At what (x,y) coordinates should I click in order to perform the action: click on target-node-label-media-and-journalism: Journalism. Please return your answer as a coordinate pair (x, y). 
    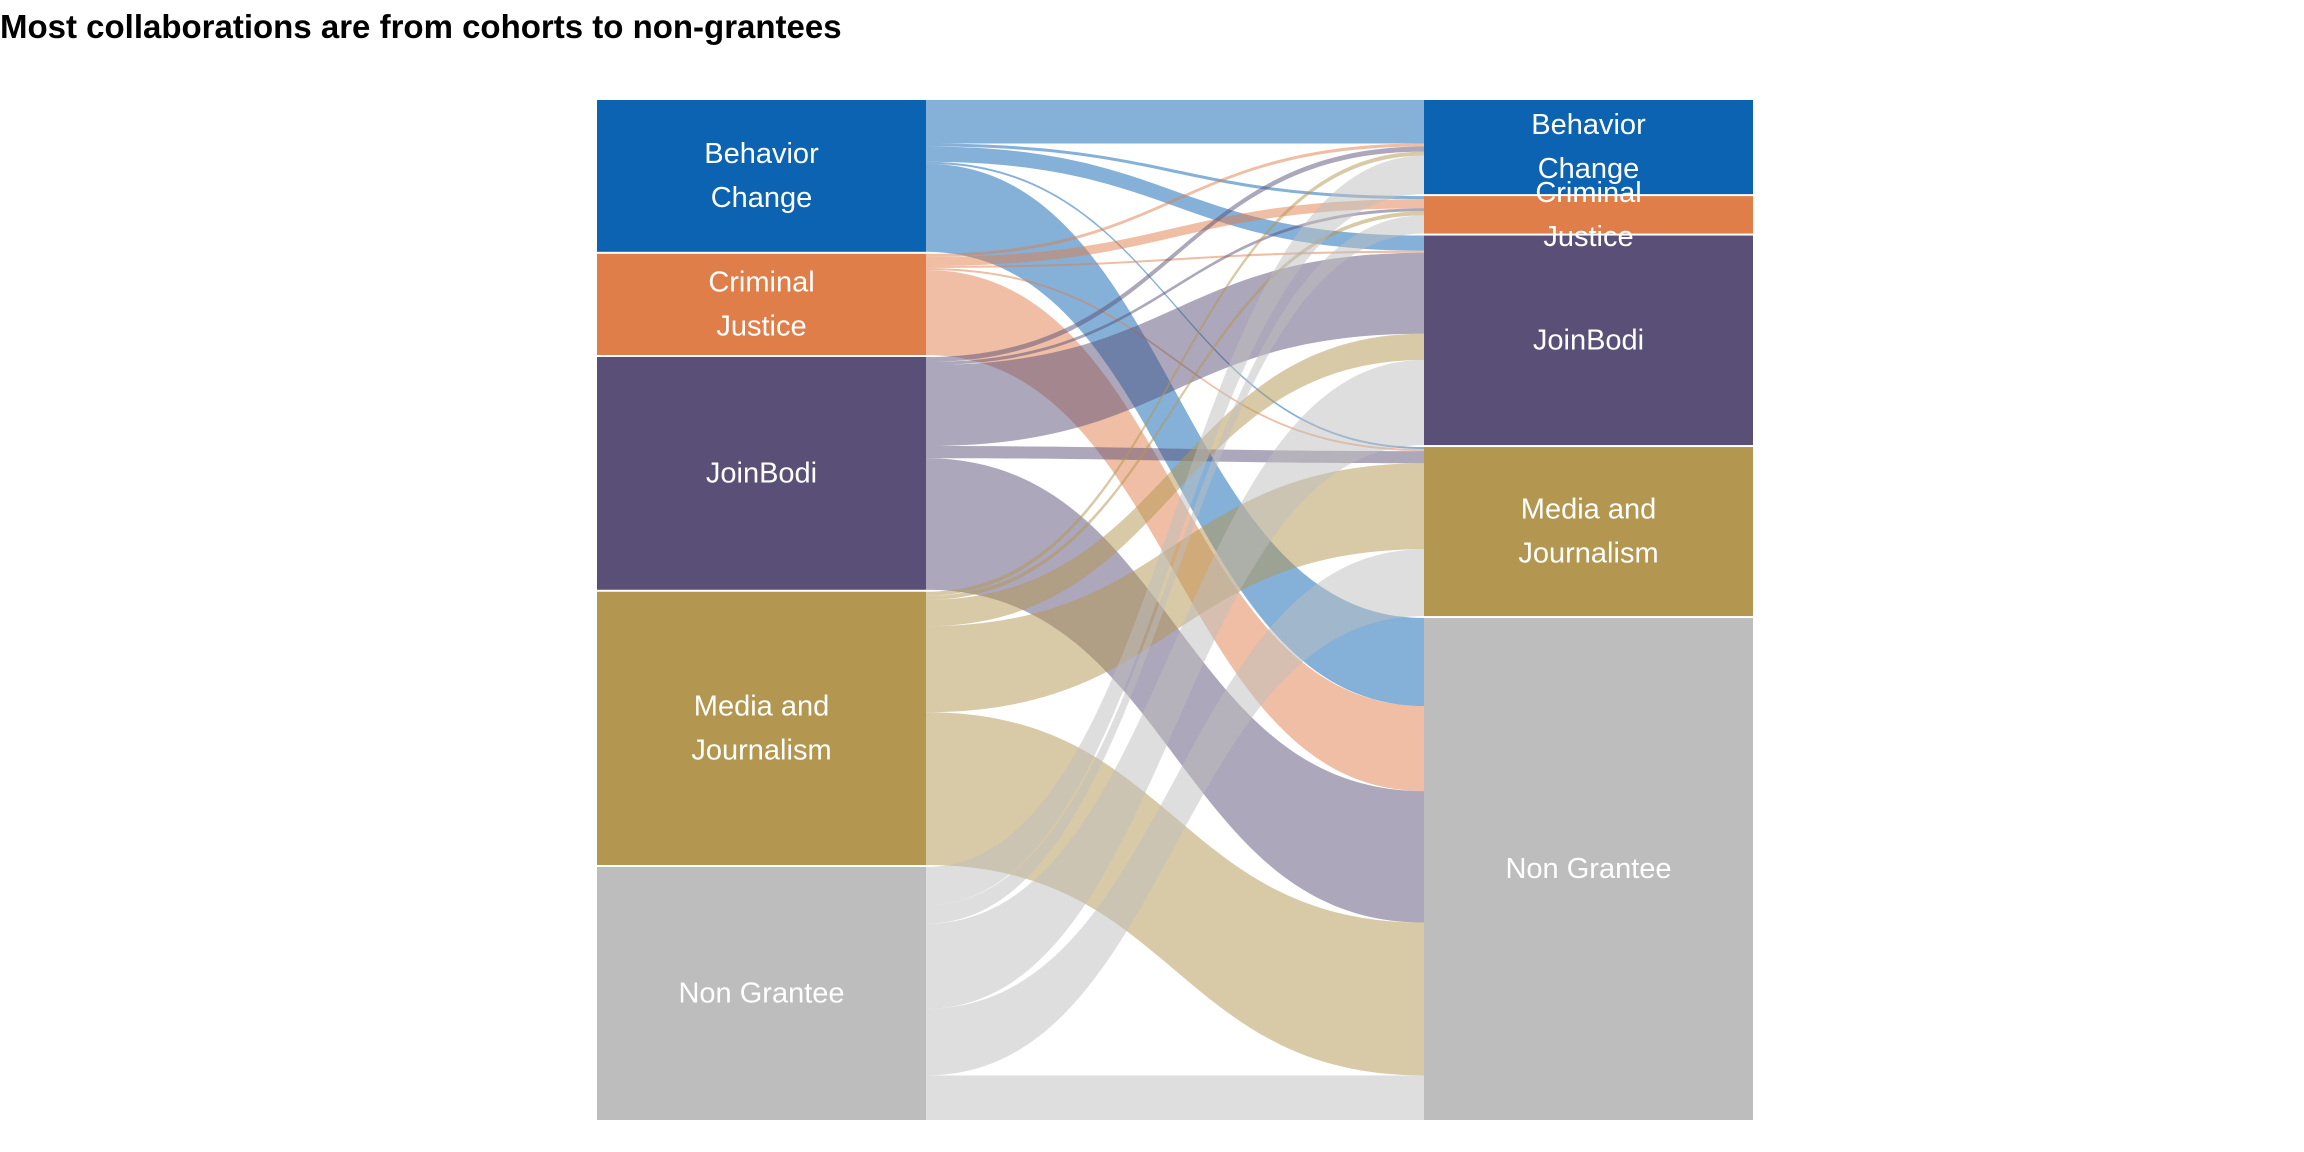
    Looking at the image, I should click on (1588, 554).